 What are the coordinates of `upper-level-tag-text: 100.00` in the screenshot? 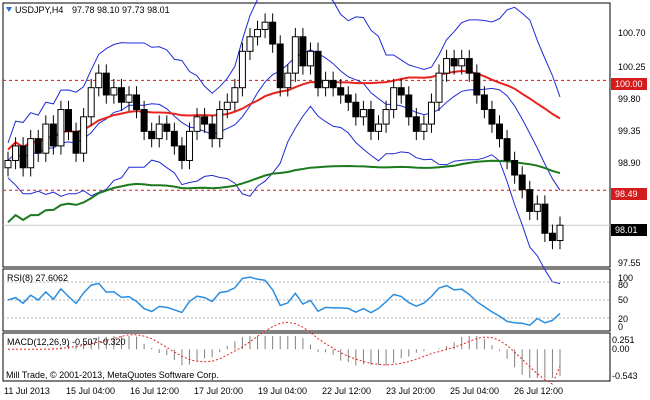 It's located at (629, 84).